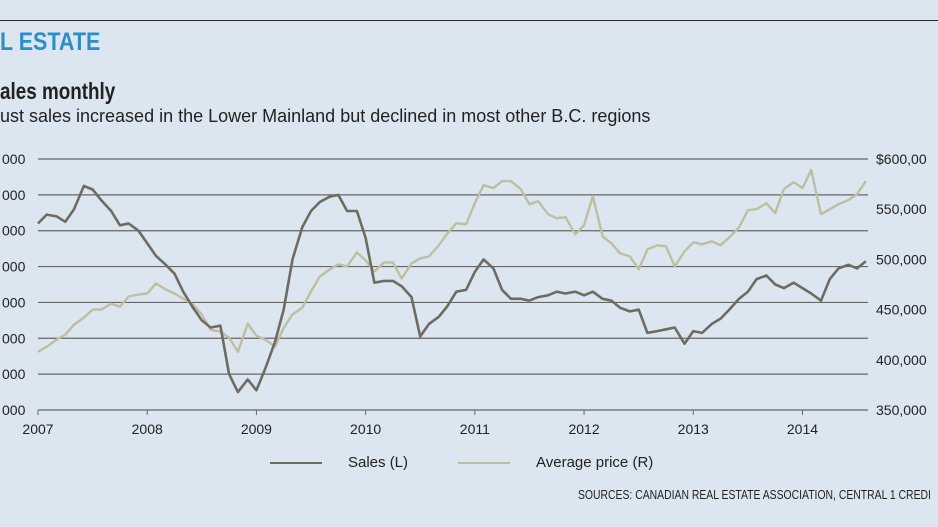 The height and width of the screenshot is (527, 938). Describe the element at coordinates (802, 429) in the screenshot. I see `x-tick-label: 2014` at that location.